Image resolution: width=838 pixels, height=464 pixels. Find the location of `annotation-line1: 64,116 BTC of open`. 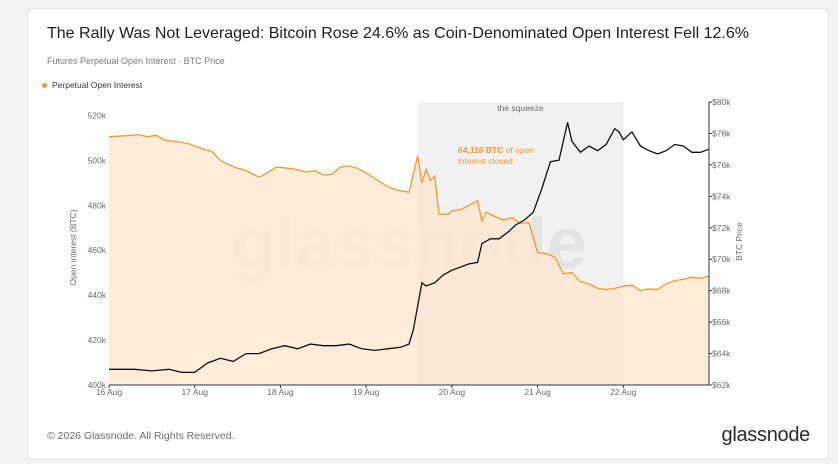

annotation-line1: 64,116 BTC of open is located at coordinates (496, 150).